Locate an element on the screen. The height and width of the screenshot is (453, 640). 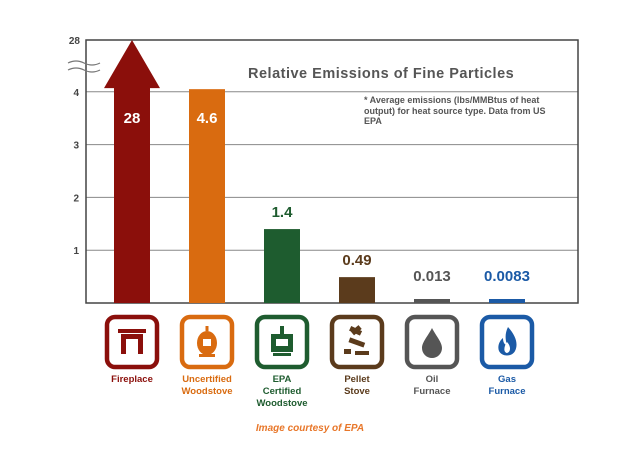
data-label-5: 0.0083 is located at coordinates (507, 276).